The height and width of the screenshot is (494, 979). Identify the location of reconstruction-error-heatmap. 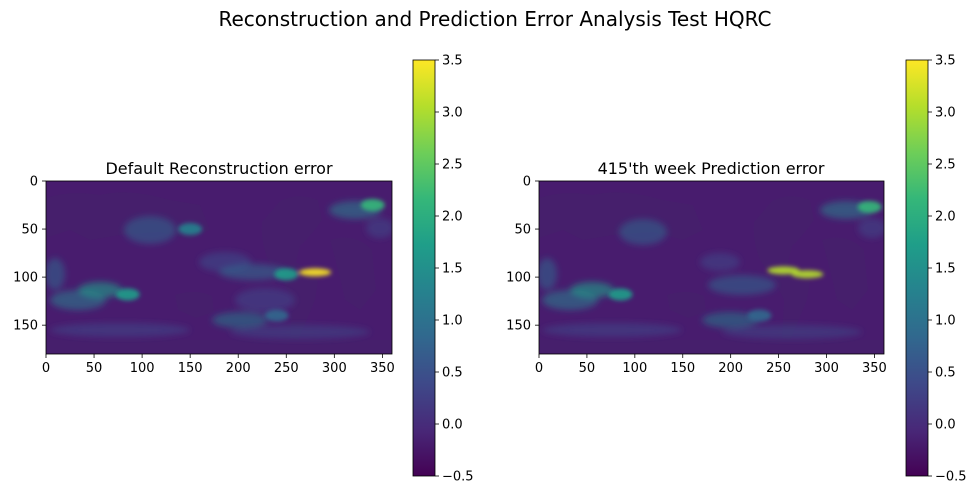
(219, 267).